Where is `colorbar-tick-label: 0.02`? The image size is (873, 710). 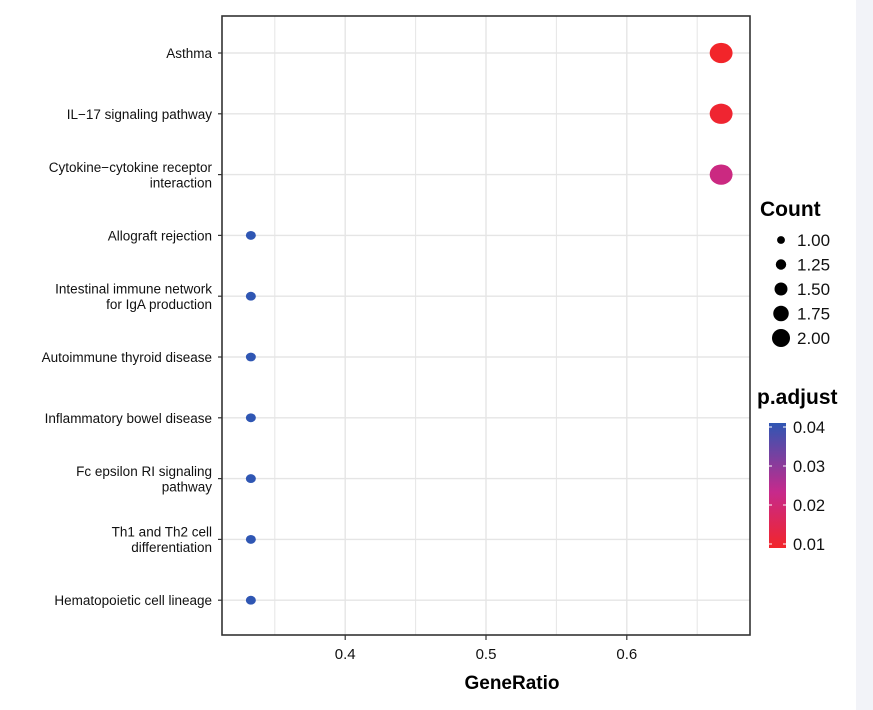
colorbar-tick-label: 0.02 is located at coordinates (809, 506).